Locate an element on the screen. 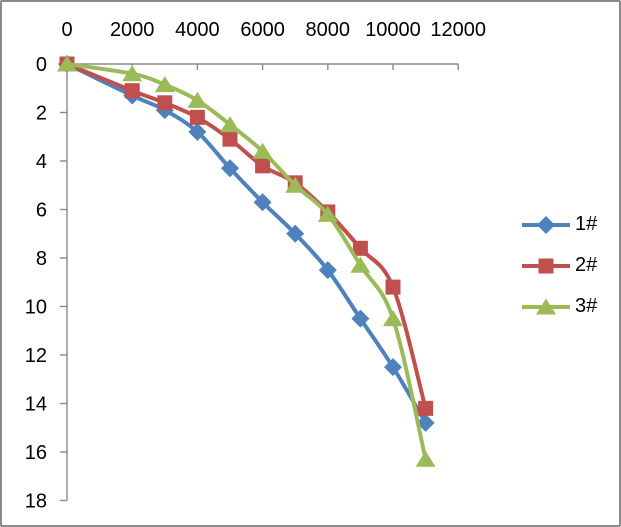 The height and width of the screenshot is (527, 621). legend-marker-diamond is located at coordinates (546, 224).